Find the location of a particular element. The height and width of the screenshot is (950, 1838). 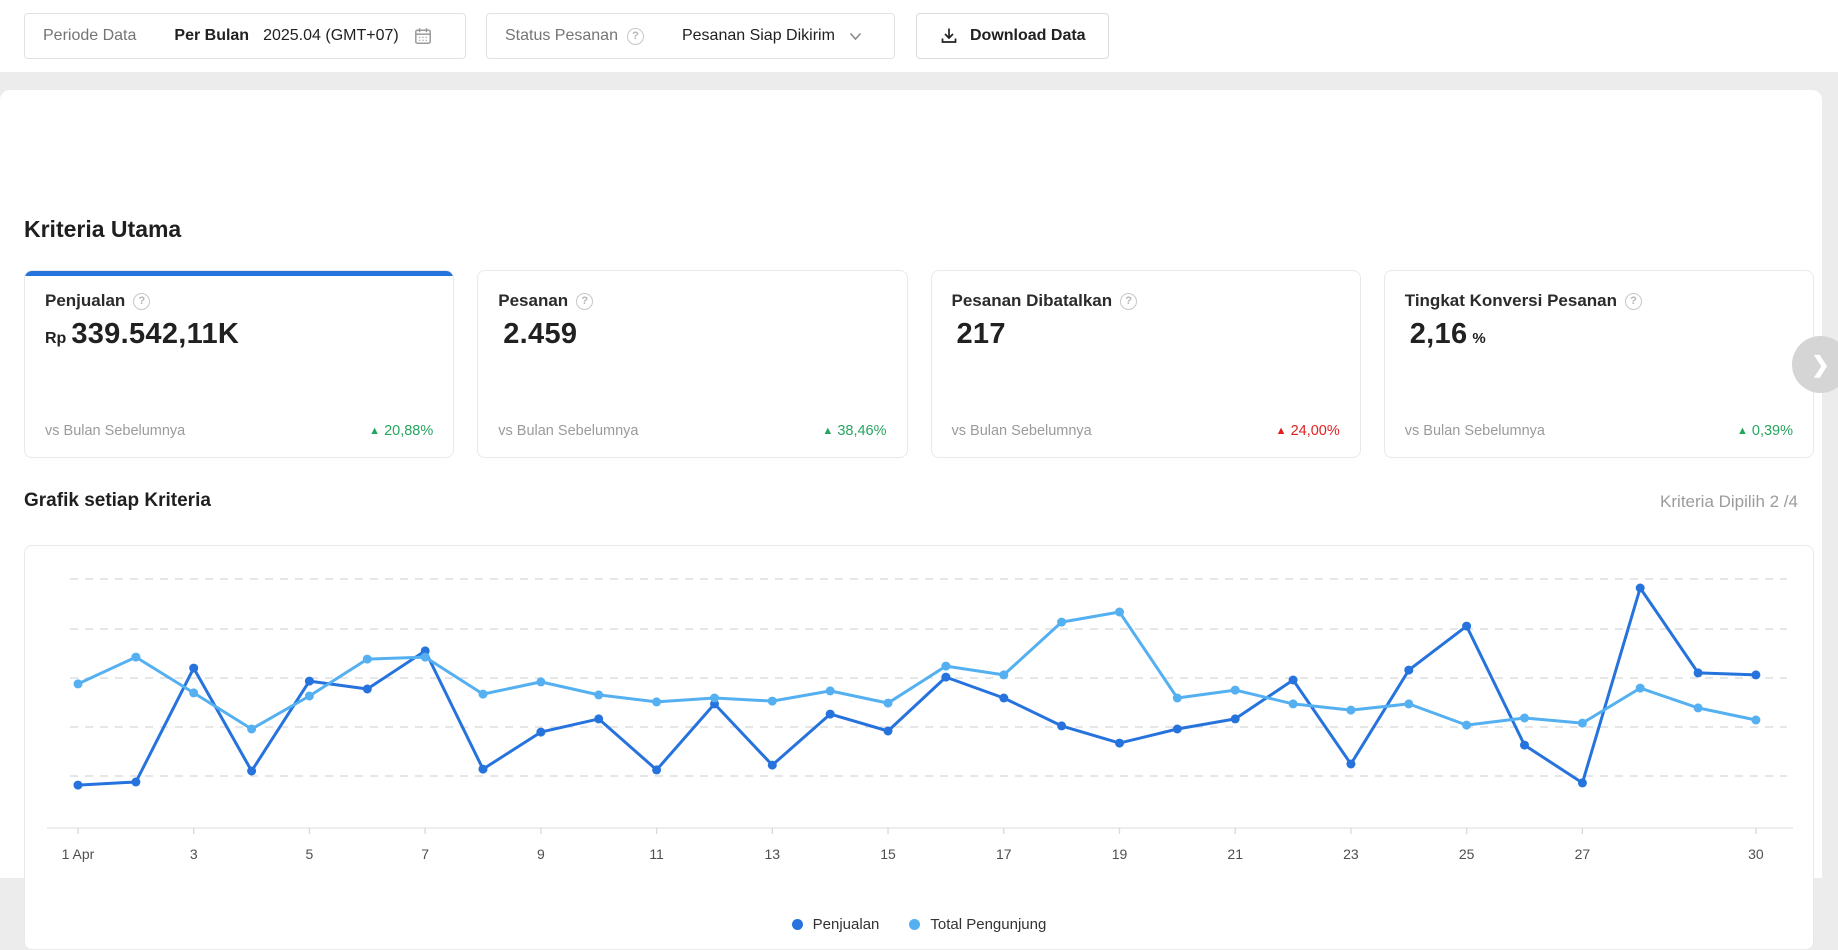

order-status-value: Pesanan Siap Dikirim is located at coordinates (758, 35).